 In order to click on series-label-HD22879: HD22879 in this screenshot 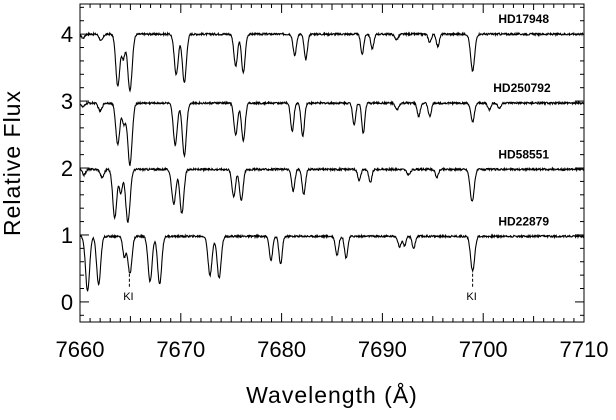, I will do `click(523, 221)`.